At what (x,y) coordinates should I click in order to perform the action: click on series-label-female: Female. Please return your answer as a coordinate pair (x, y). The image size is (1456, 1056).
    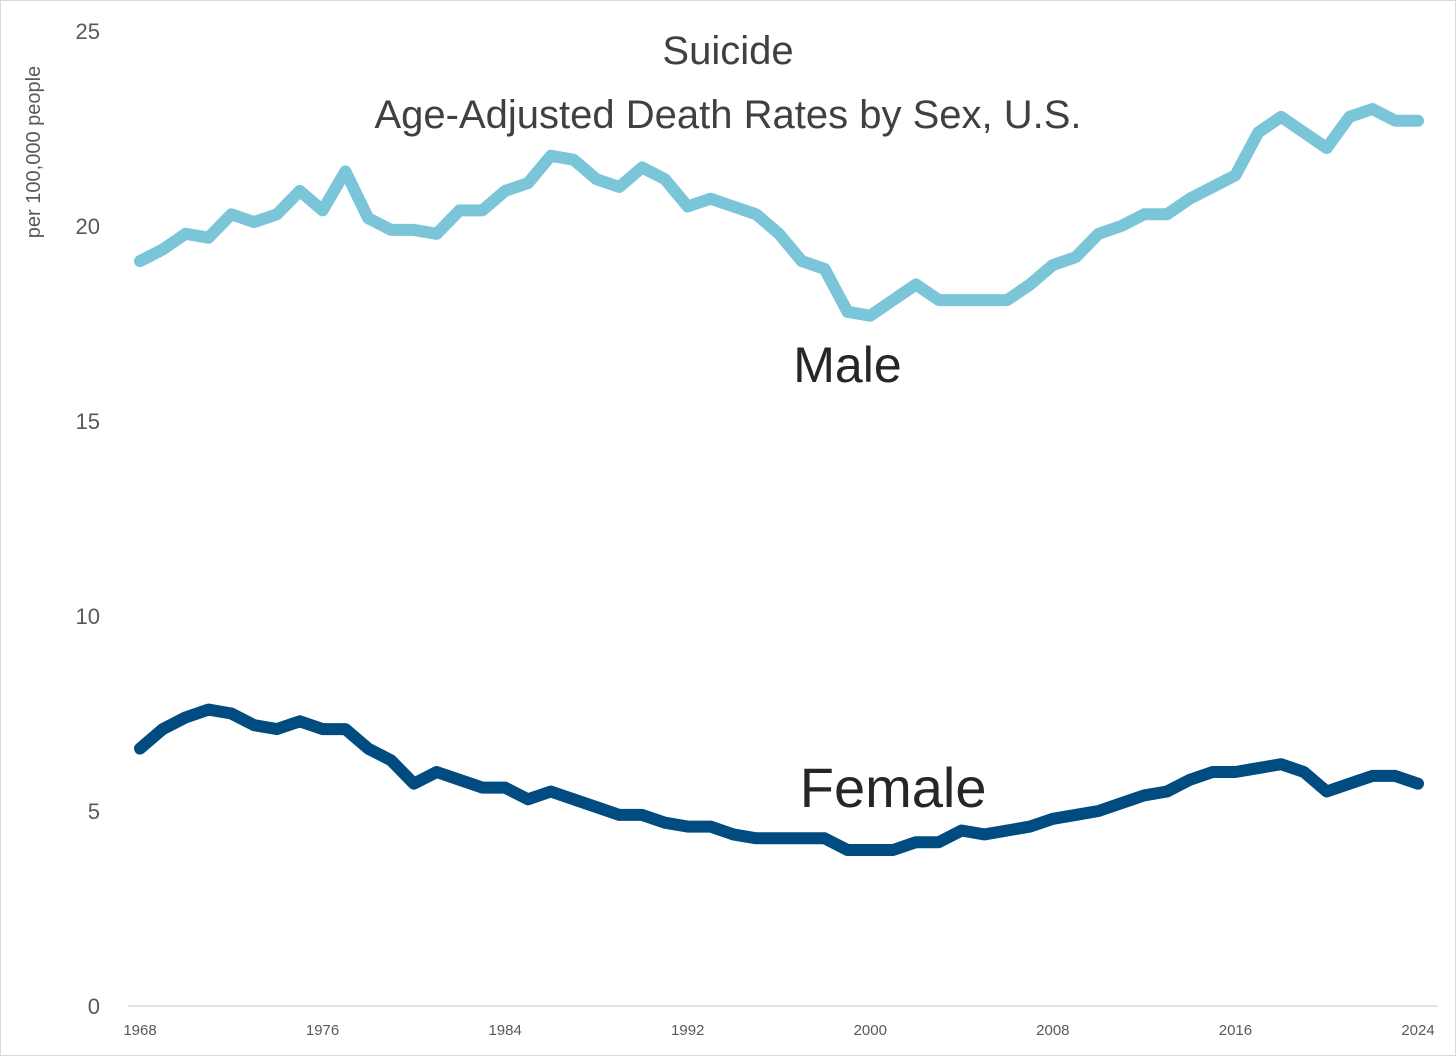
    Looking at the image, I should click on (893, 787).